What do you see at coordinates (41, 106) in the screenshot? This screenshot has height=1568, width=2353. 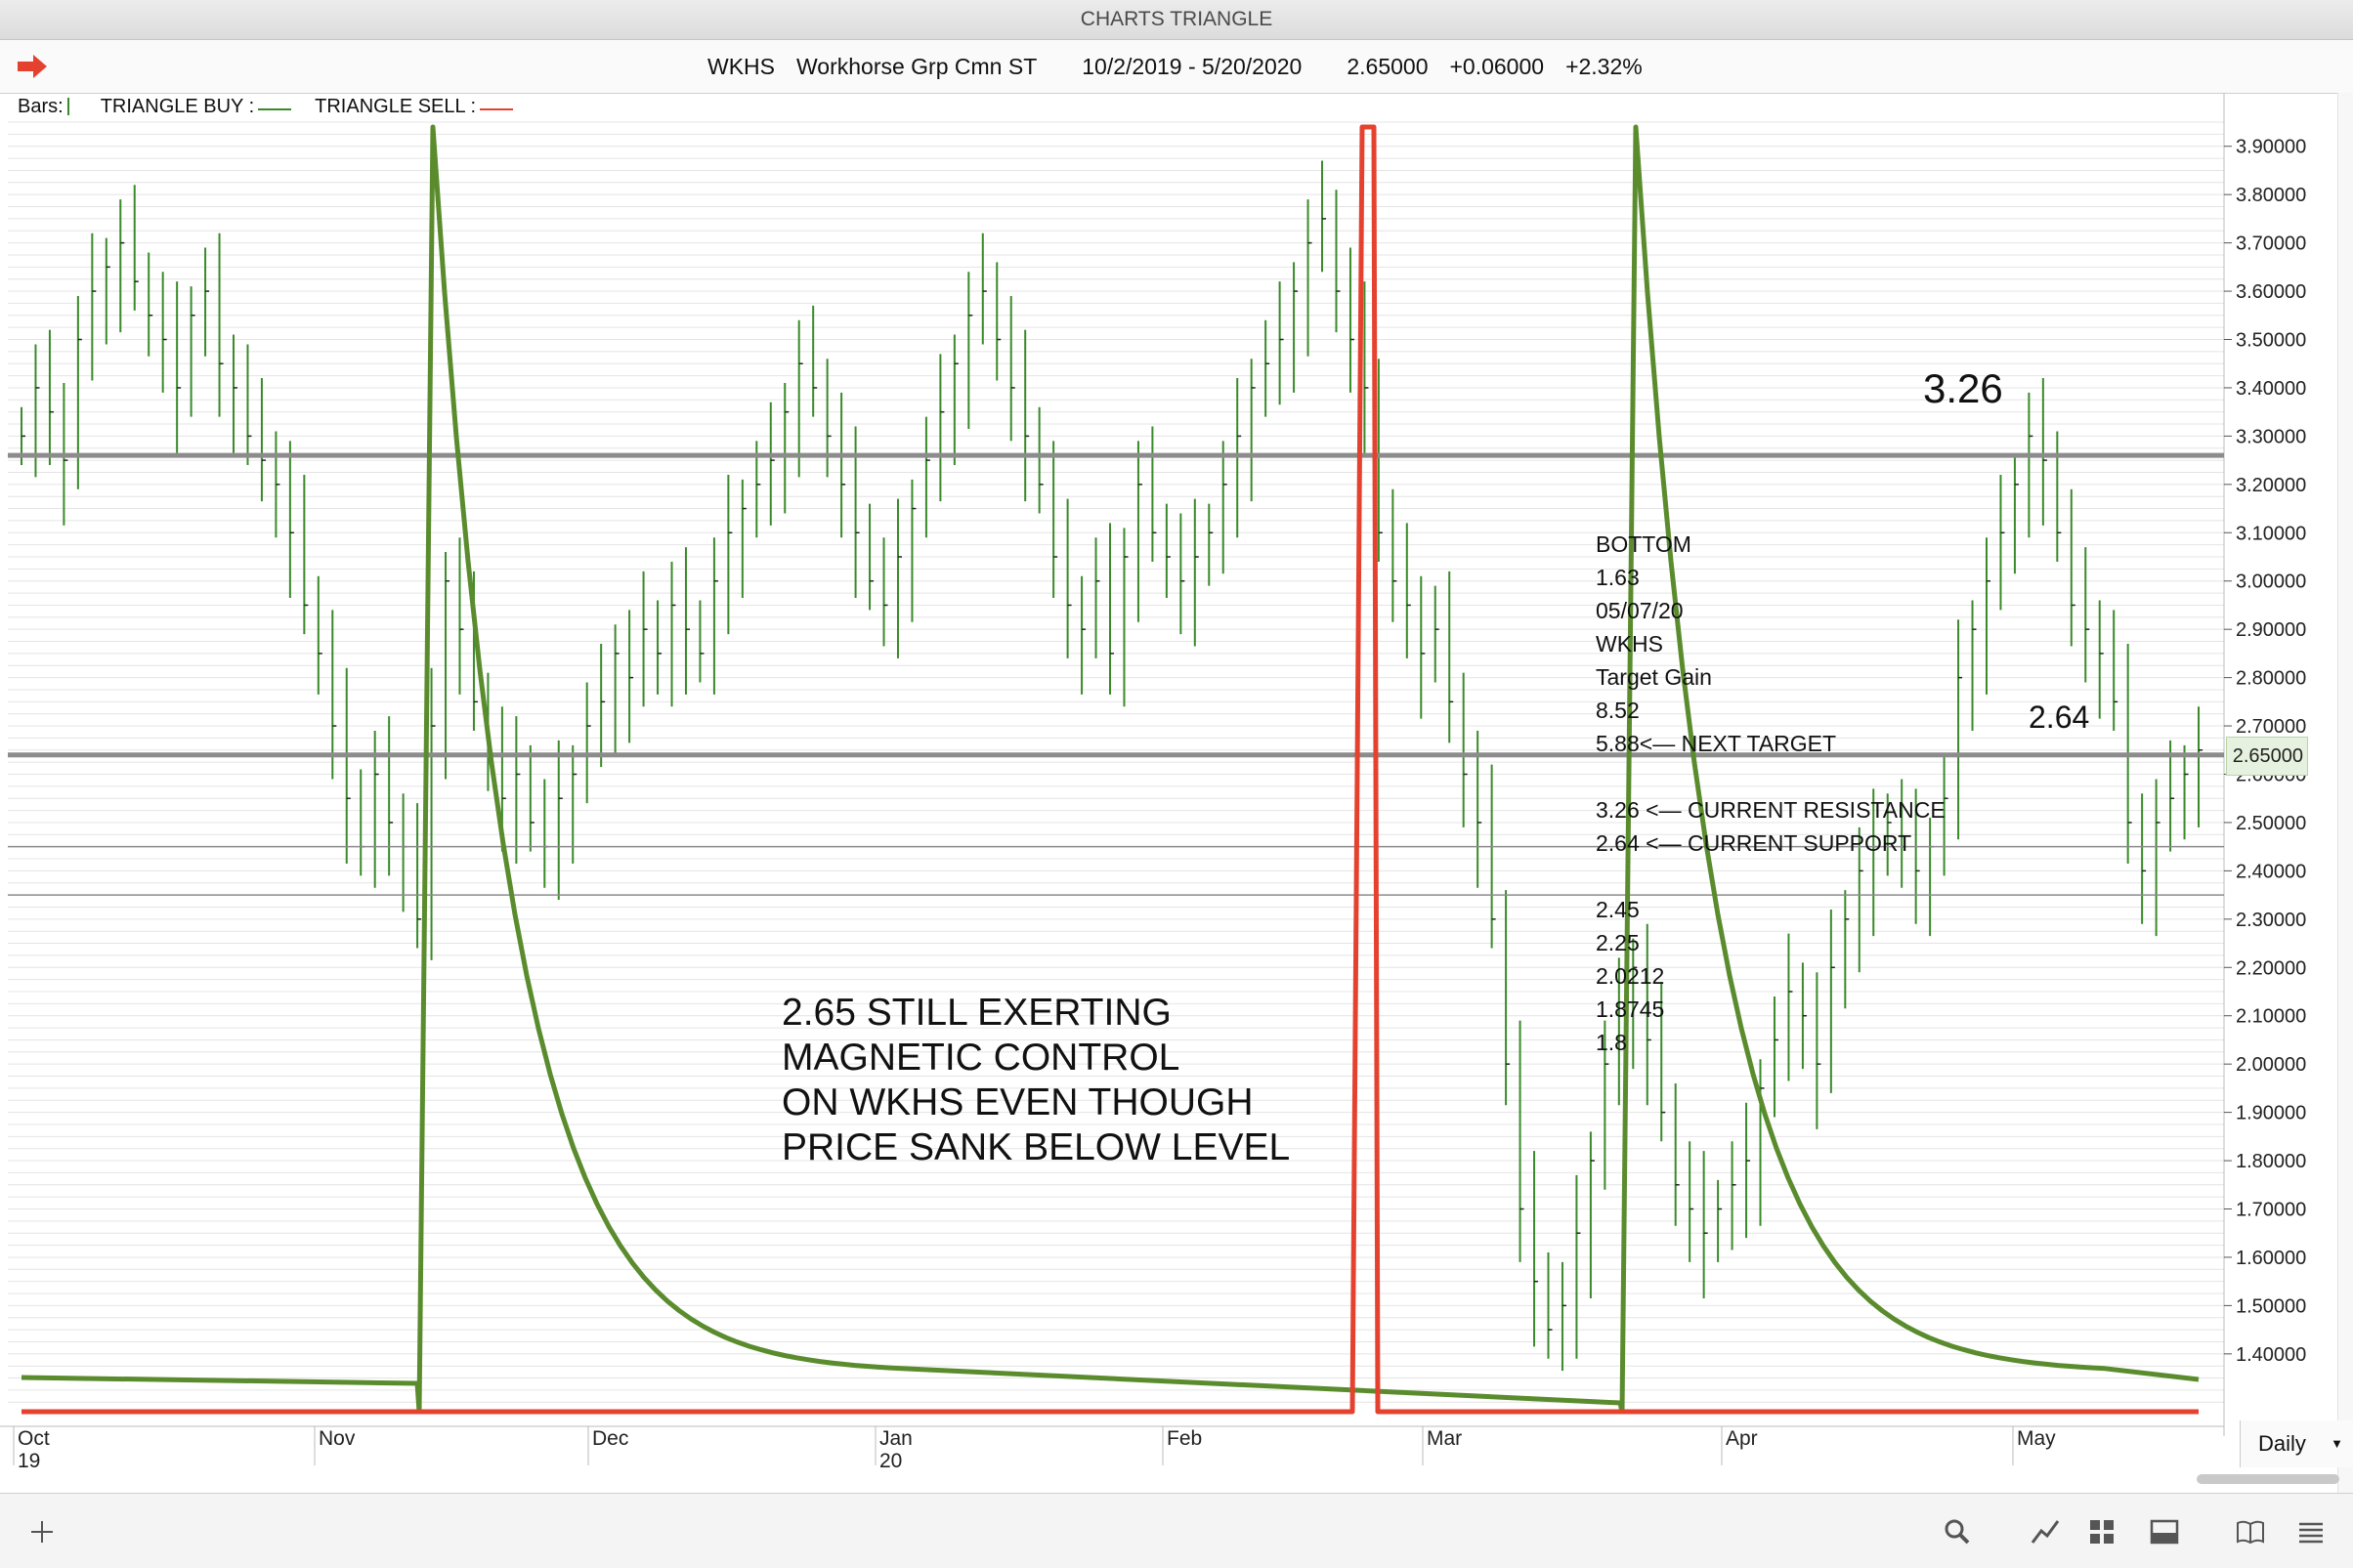 I see `legend-bars-label: Bars:` at bounding box center [41, 106].